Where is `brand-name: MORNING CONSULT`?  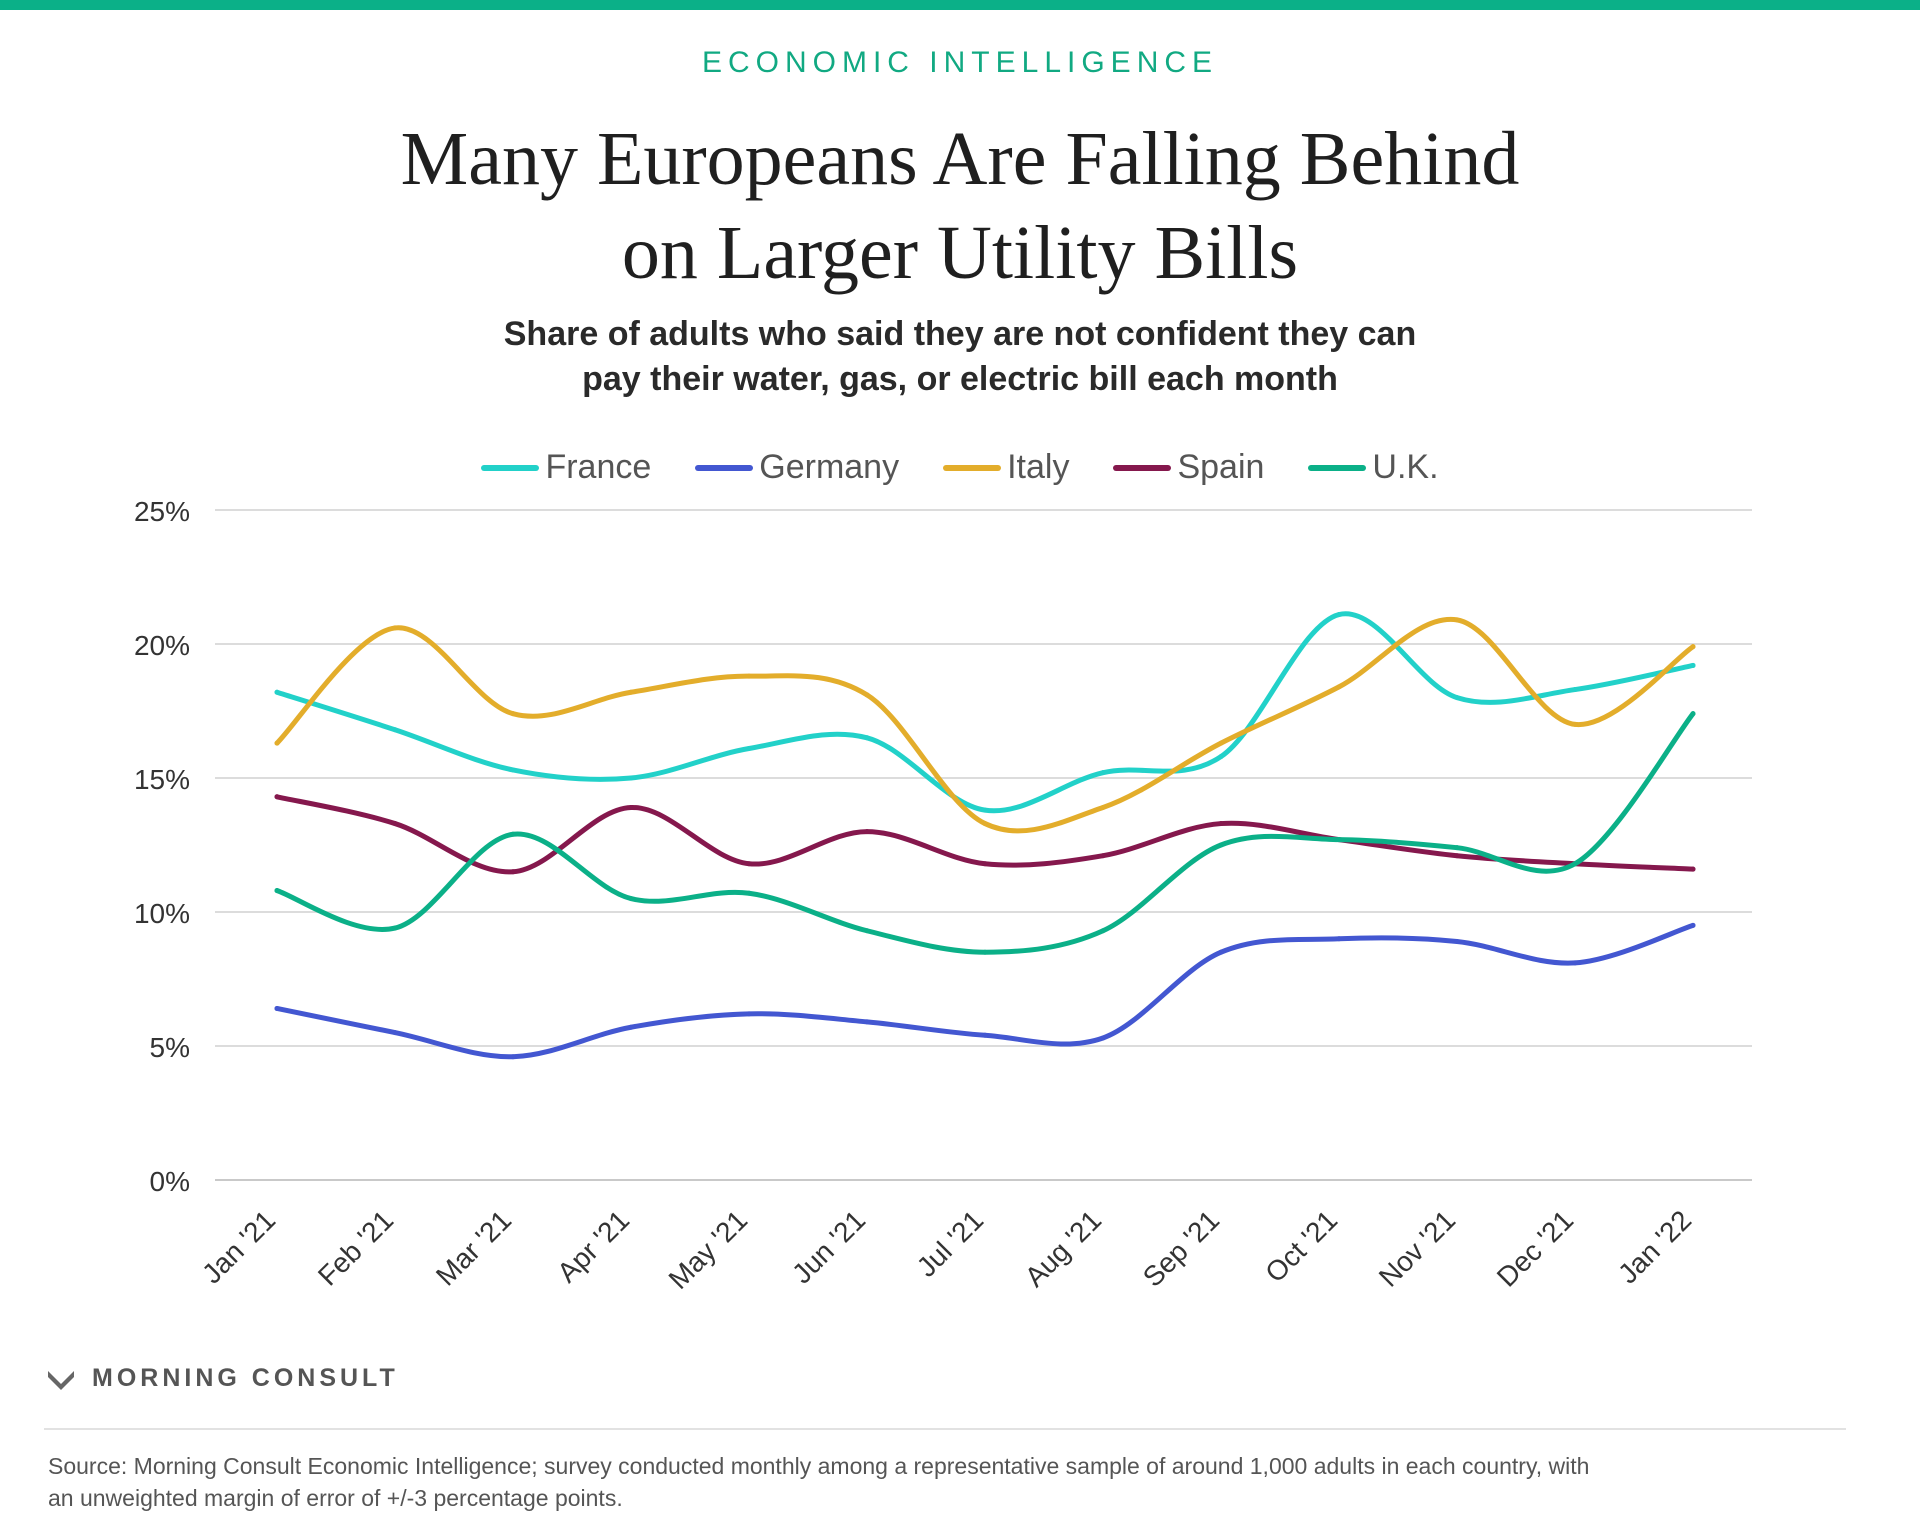 brand-name: MORNING CONSULT is located at coordinates (245, 1378).